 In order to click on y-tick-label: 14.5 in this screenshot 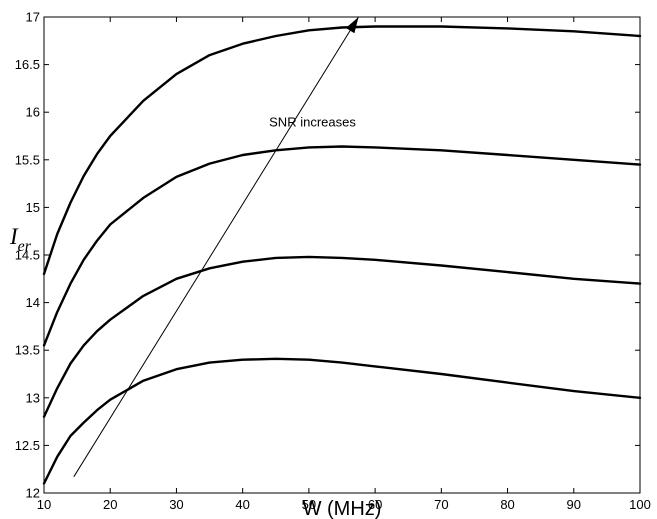, I will do `click(27, 255)`.